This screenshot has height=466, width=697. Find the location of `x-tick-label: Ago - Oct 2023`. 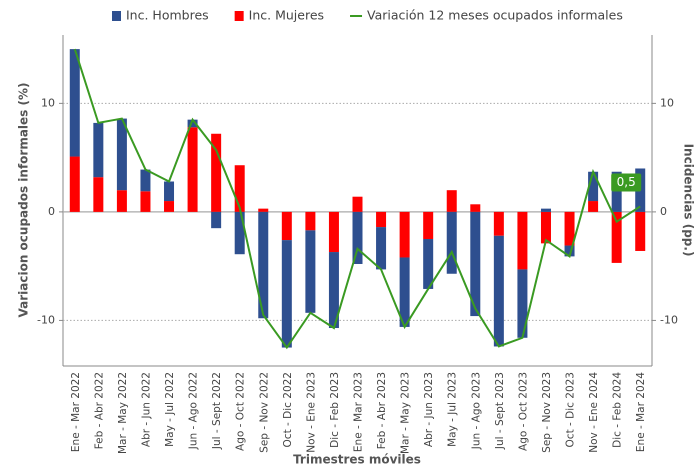

x-tick-label: Ago - Oct 2023 is located at coordinates (523, 411).